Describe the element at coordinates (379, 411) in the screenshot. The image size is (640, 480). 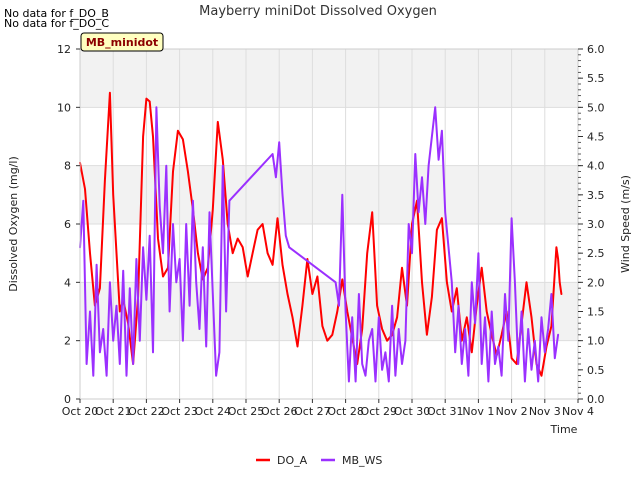
I see `x-tick-label: Oct 29` at that location.